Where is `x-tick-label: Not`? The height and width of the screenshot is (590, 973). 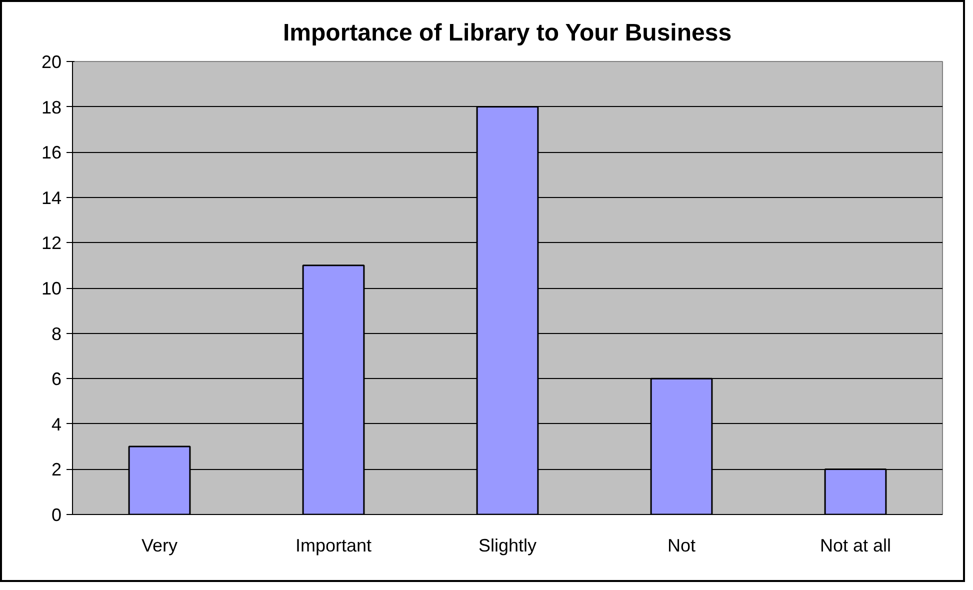 x-tick-label: Not is located at coordinates (681, 546).